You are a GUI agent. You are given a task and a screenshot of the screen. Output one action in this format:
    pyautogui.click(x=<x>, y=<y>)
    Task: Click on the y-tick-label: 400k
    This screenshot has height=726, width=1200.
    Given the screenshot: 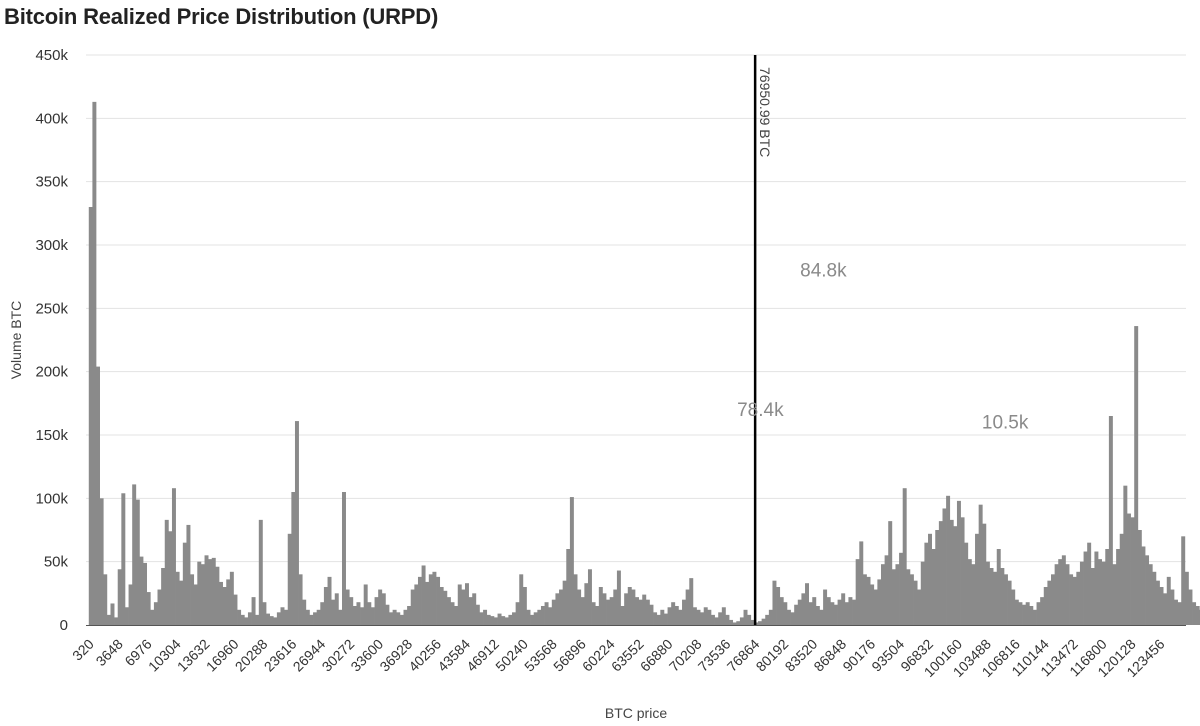 What is the action you would take?
    pyautogui.click(x=51, y=118)
    